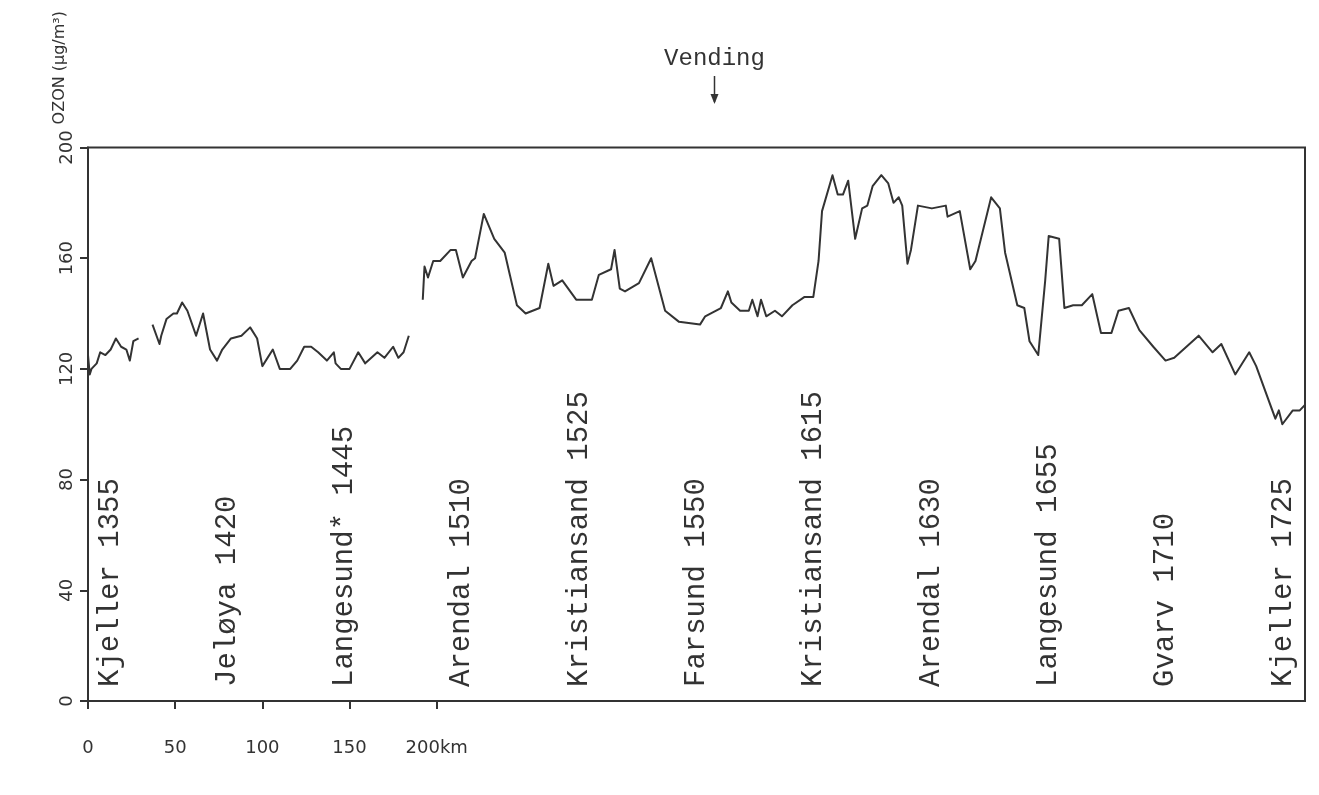  I want to click on text: Vending, so click(714, 58).